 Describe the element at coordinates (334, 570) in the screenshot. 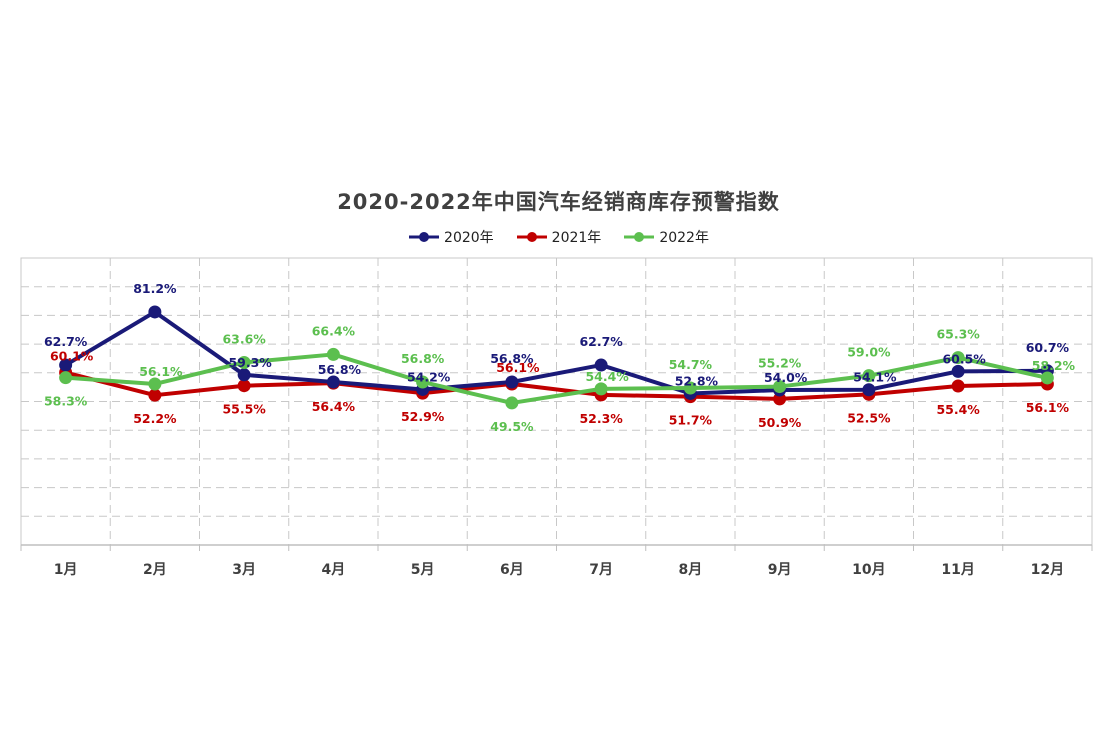

I see `x-tick-label: 4月` at that location.